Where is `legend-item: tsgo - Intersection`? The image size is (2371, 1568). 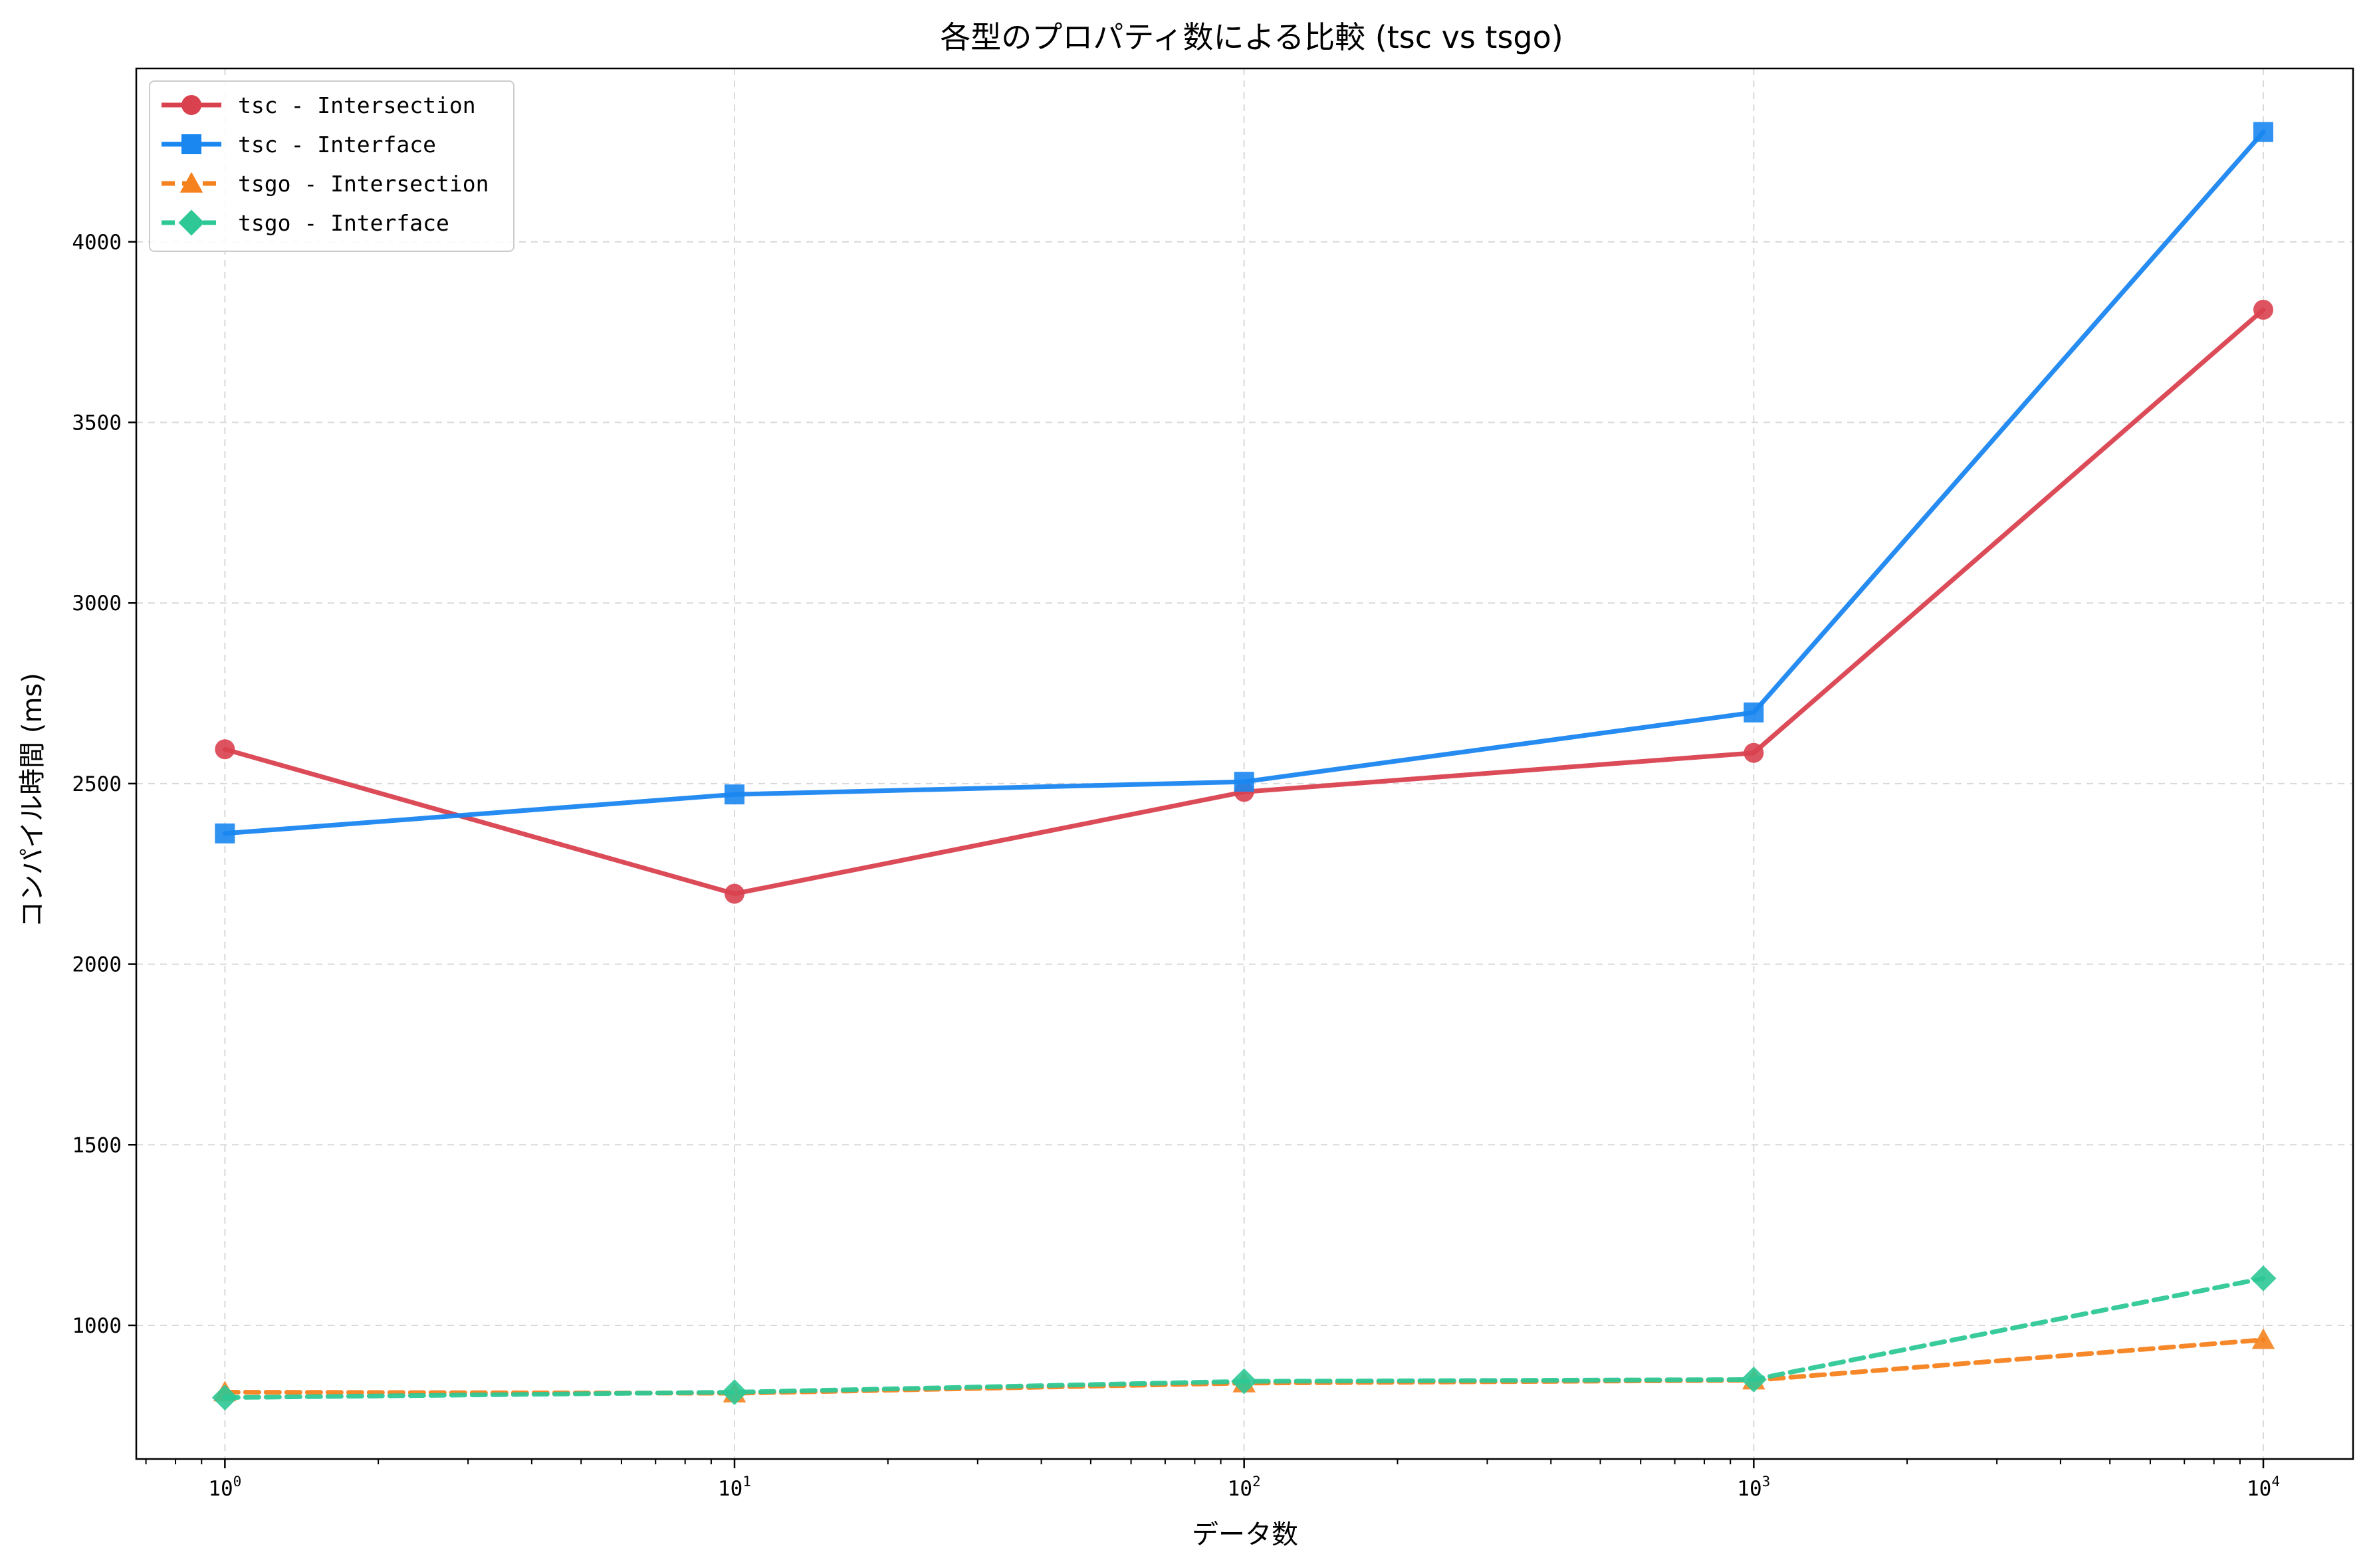
legend-item: tsgo - Intersection is located at coordinates (325, 184).